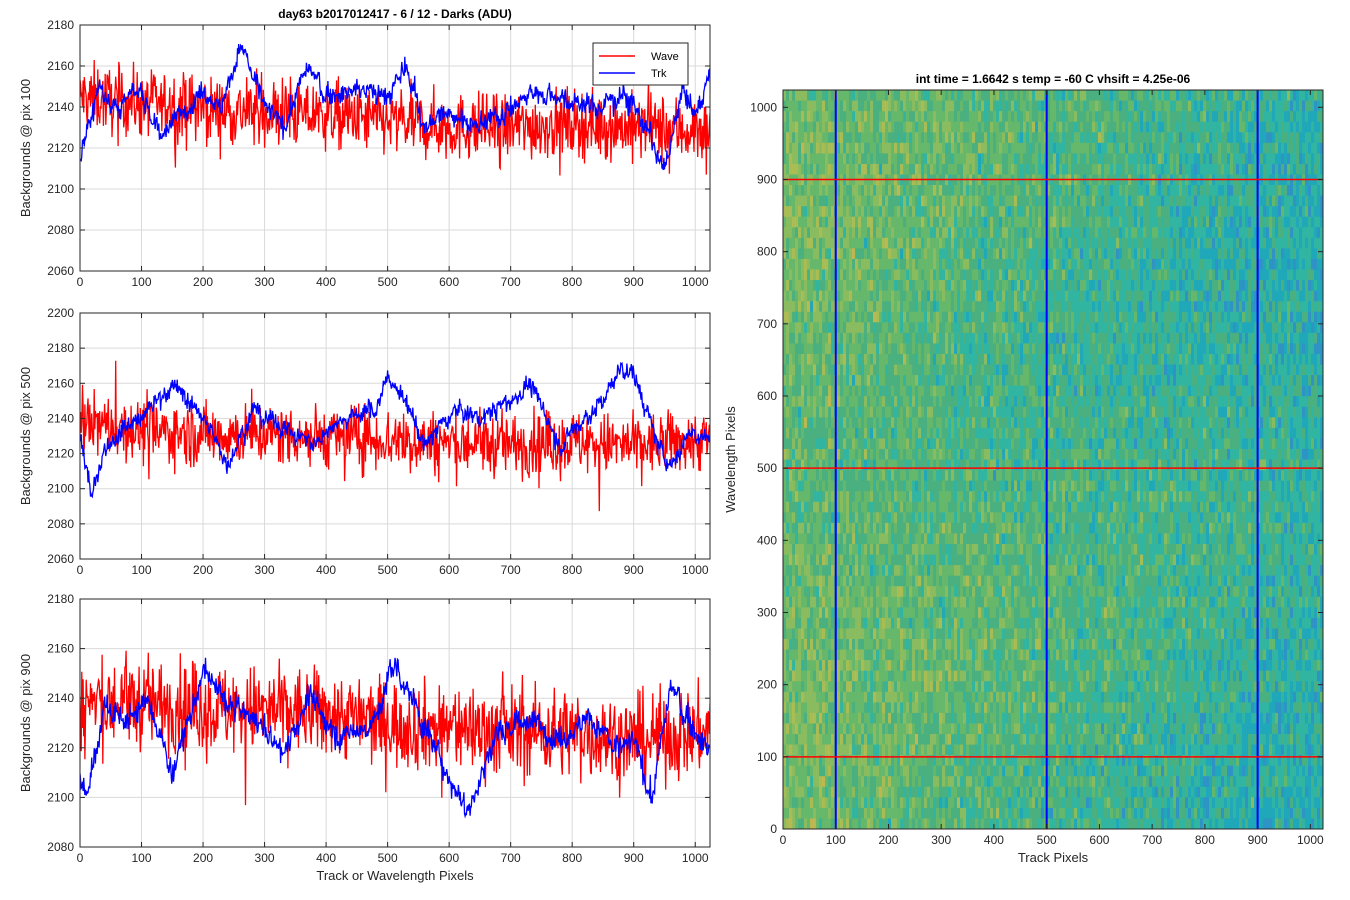 The height and width of the screenshot is (900, 1350). What do you see at coordinates (395, 436) in the screenshot?
I see `series-line-wave` at bounding box center [395, 436].